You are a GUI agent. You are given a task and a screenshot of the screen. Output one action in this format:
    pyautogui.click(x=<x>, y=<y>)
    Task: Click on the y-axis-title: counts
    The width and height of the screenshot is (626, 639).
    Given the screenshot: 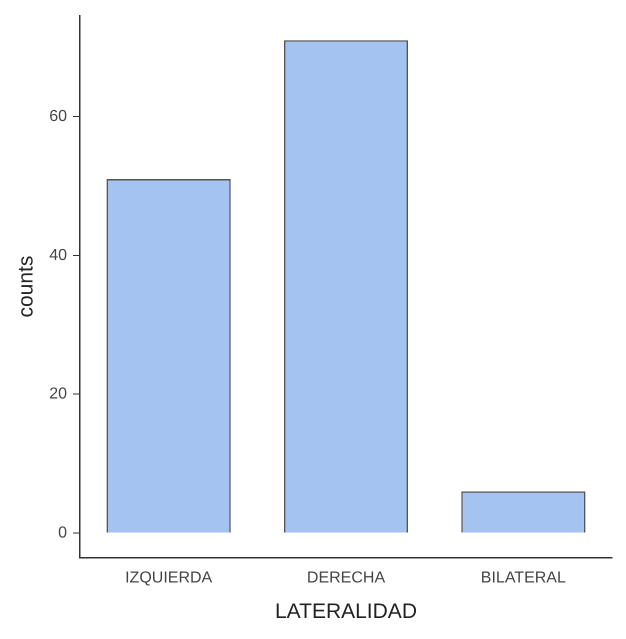 What is the action you would take?
    pyautogui.click(x=26, y=287)
    